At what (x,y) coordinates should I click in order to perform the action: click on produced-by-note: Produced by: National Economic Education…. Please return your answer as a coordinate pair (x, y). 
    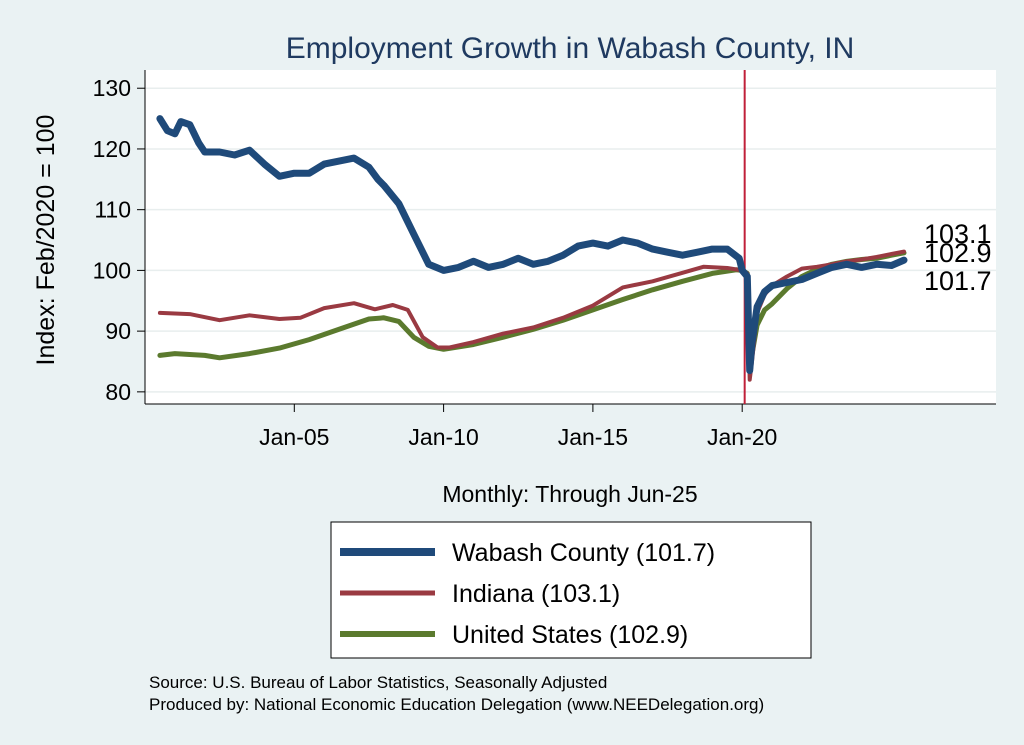
    Looking at the image, I should click on (456, 704).